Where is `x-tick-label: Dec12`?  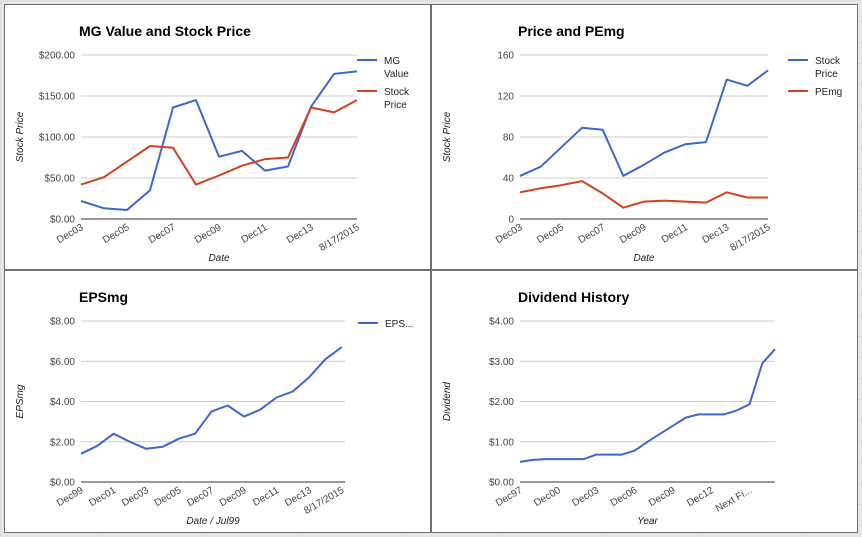
x-tick-label: Dec12 is located at coordinates (700, 497).